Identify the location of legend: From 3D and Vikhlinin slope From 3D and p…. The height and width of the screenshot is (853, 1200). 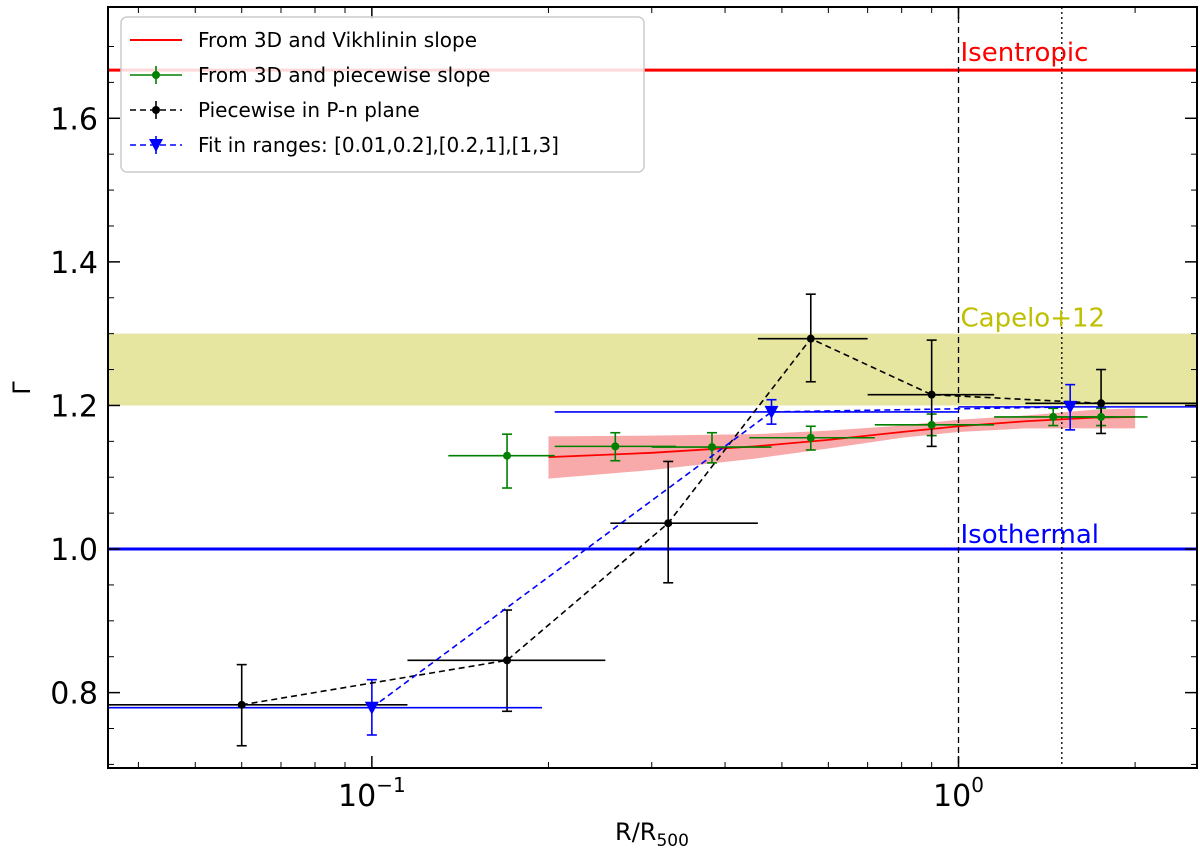
(382, 94).